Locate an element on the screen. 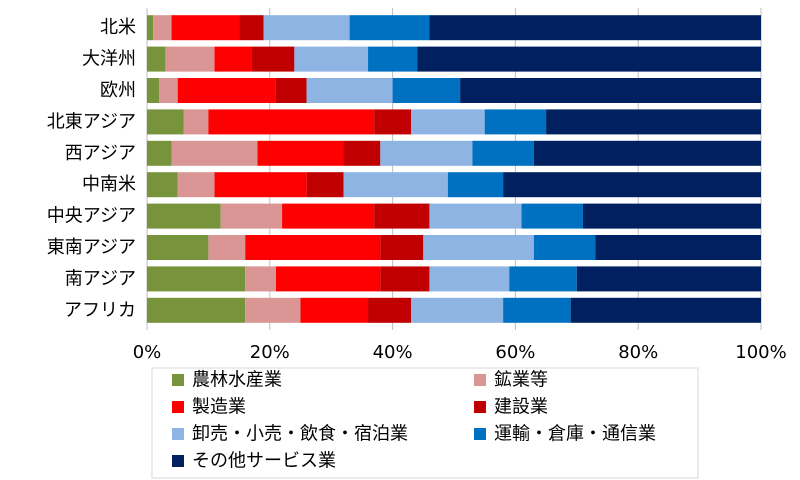 The height and width of the screenshot is (480, 800). category-label-1: 大洋州 is located at coordinates (109, 59).